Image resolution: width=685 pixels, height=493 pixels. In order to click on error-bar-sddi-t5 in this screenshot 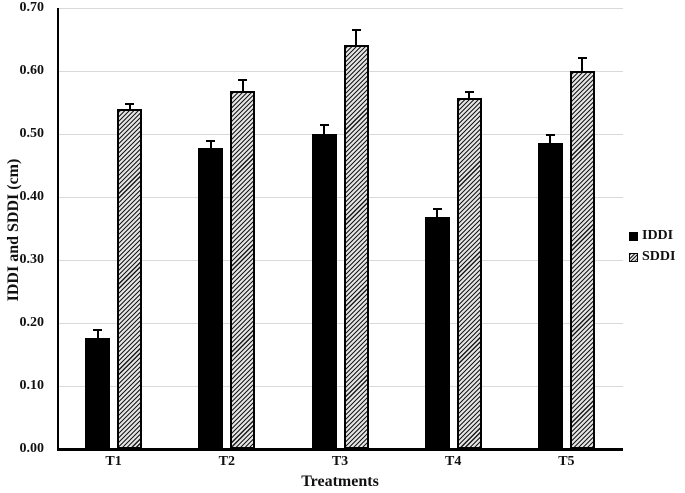, I will do `click(582, 64)`.